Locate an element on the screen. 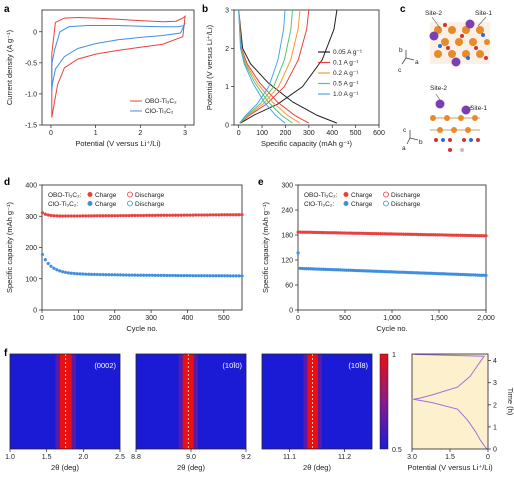  a-legend-label: OBO-Ti₃C₂ is located at coordinates (161, 101).